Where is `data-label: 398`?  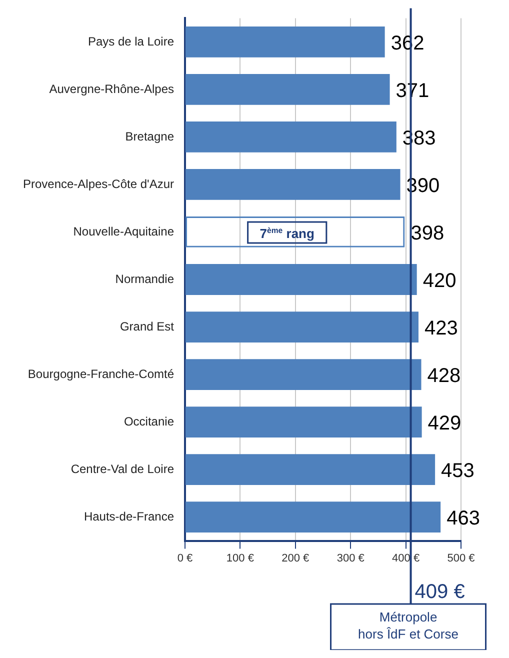 data-label: 398 is located at coordinates (427, 233).